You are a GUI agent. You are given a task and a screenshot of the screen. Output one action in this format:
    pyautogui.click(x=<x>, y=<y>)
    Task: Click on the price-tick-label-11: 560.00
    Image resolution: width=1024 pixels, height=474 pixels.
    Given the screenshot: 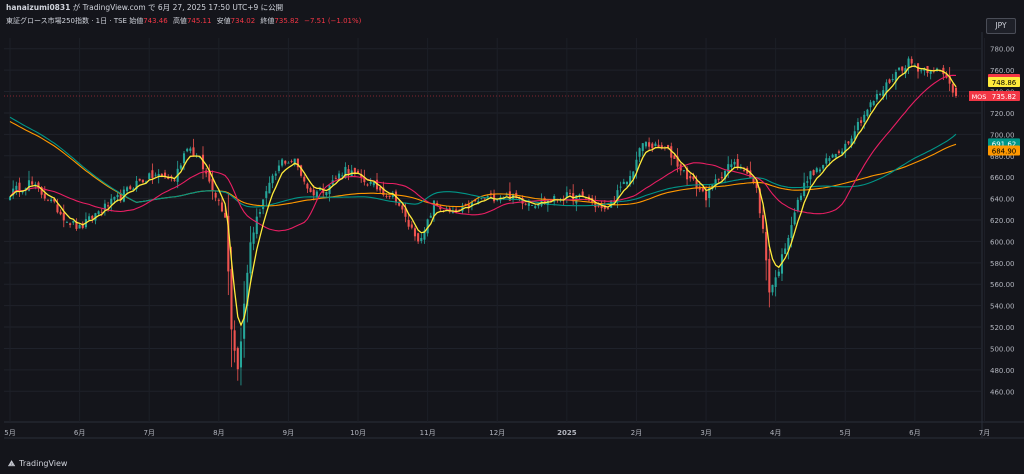 What is the action you would take?
    pyautogui.click(x=1002, y=285)
    